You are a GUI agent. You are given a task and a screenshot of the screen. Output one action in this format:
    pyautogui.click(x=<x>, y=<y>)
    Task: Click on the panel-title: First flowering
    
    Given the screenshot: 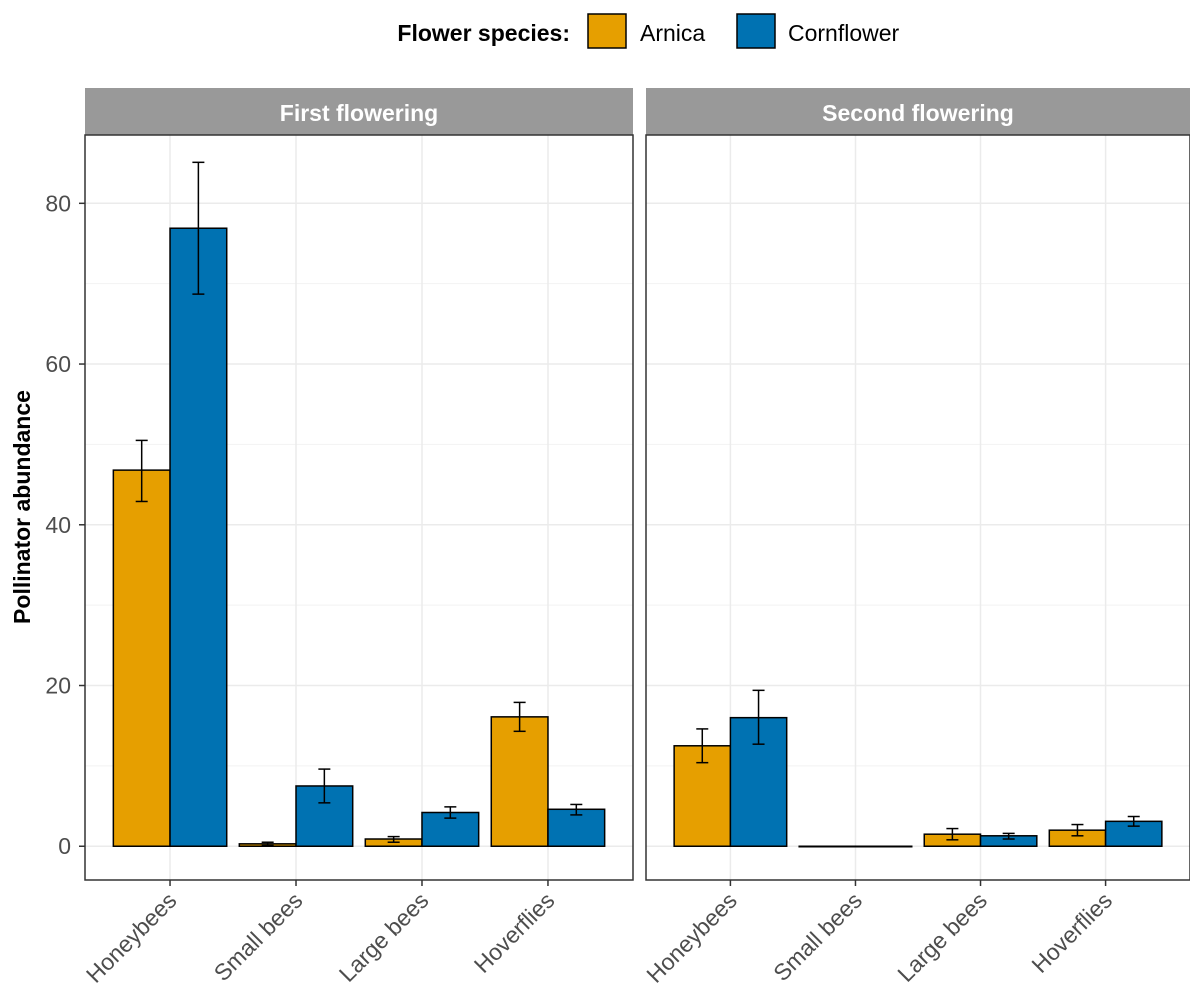 What is the action you would take?
    pyautogui.click(x=359, y=113)
    